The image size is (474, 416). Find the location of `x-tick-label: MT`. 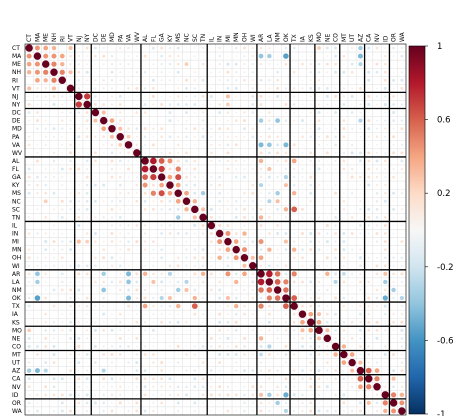

x-tick-label: MT is located at coordinates (344, 37).